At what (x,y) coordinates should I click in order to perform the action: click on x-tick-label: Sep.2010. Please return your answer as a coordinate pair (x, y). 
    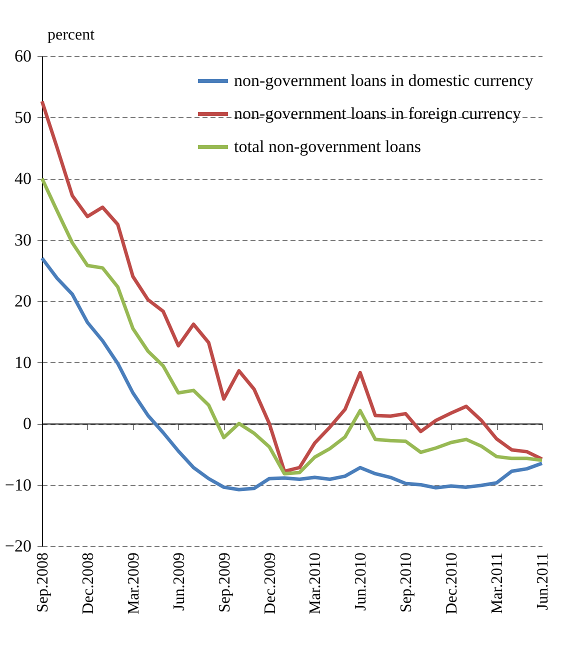
    Looking at the image, I should click on (407, 582).